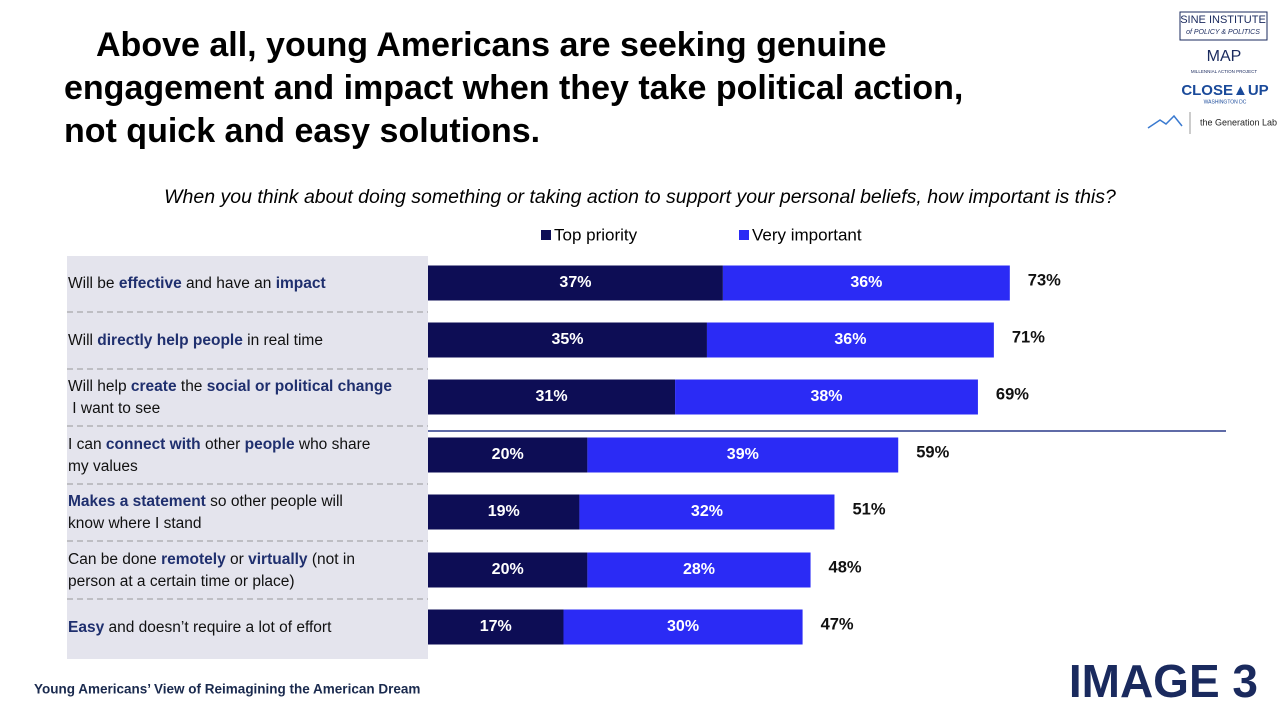 This screenshot has width=1277, height=717. Describe the element at coordinates (1224, 56) in the screenshot. I see `logo-text: MAP` at that location.